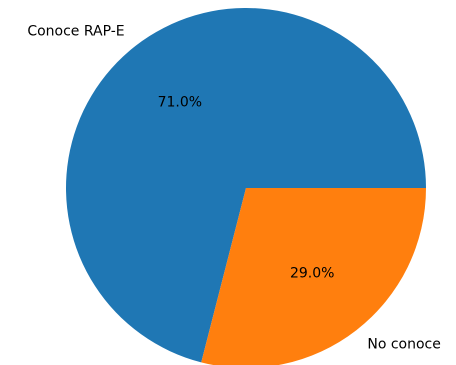  I want to click on pie-slice-category-label: Conoce RAP-E, so click(75, 32).